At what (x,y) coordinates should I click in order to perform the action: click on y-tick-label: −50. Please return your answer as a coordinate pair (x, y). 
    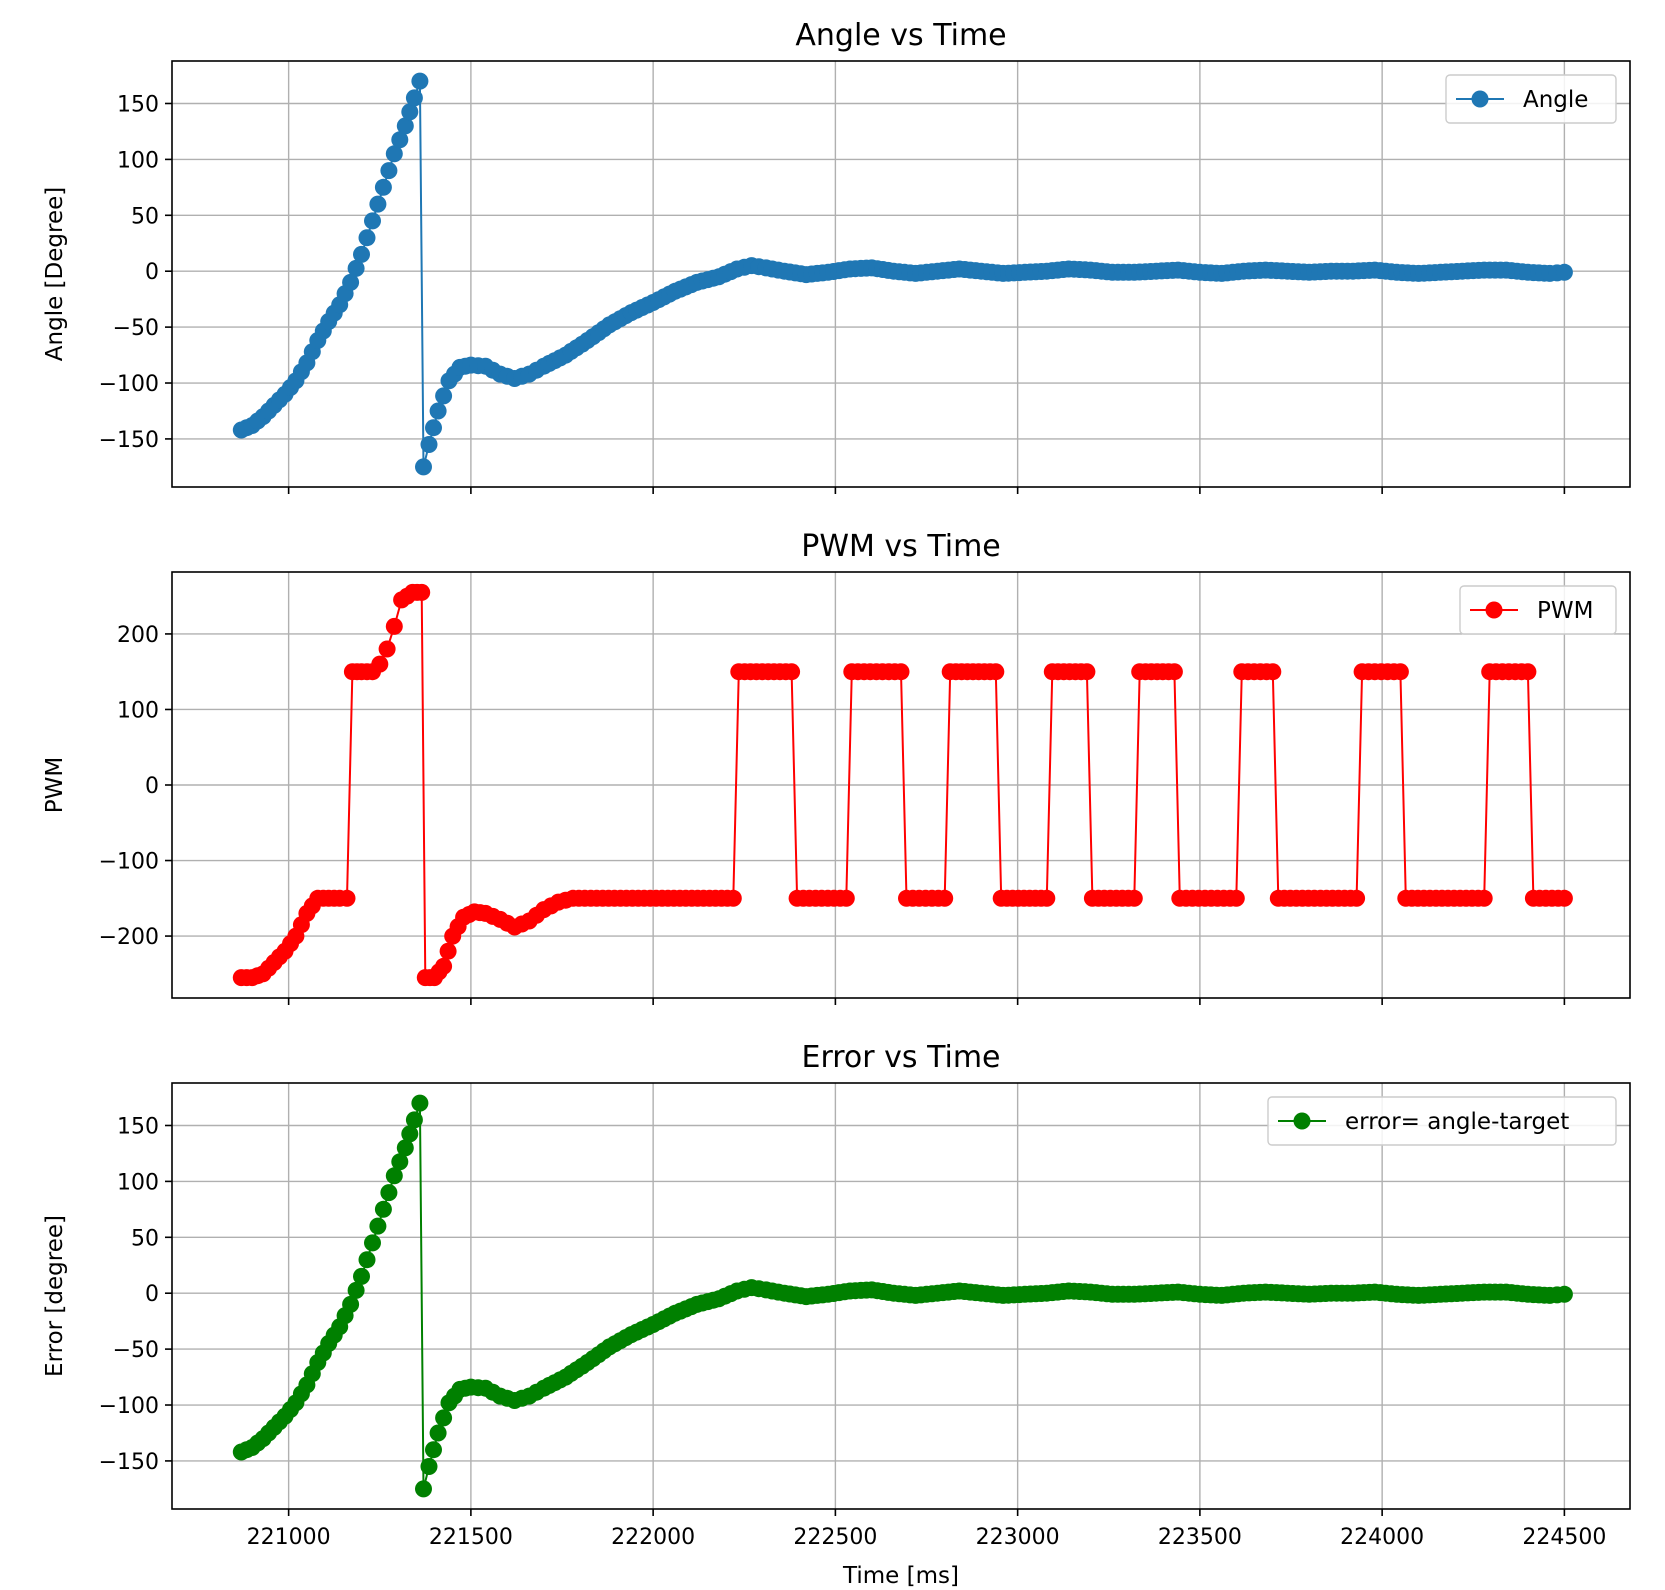
    Looking at the image, I should click on (136, 328).